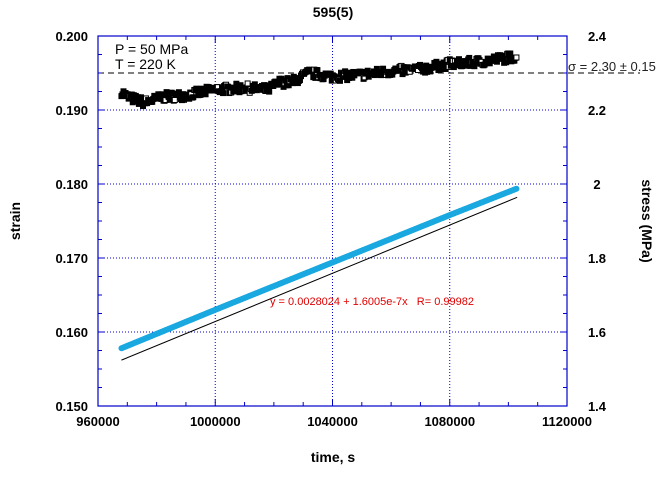 This screenshot has height=477, width=668. I want to click on pressure-annotation: P = 50 MPa, so click(152, 49).